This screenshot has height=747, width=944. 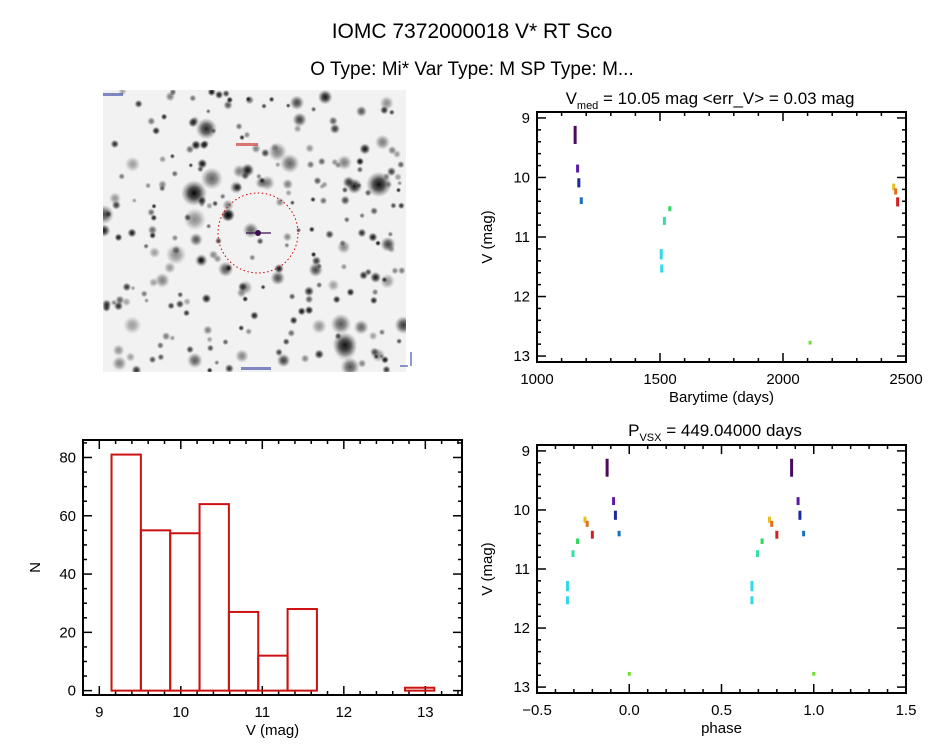 What do you see at coordinates (526, 118) in the screenshot?
I see `y-tick-label: 9` at bounding box center [526, 118].